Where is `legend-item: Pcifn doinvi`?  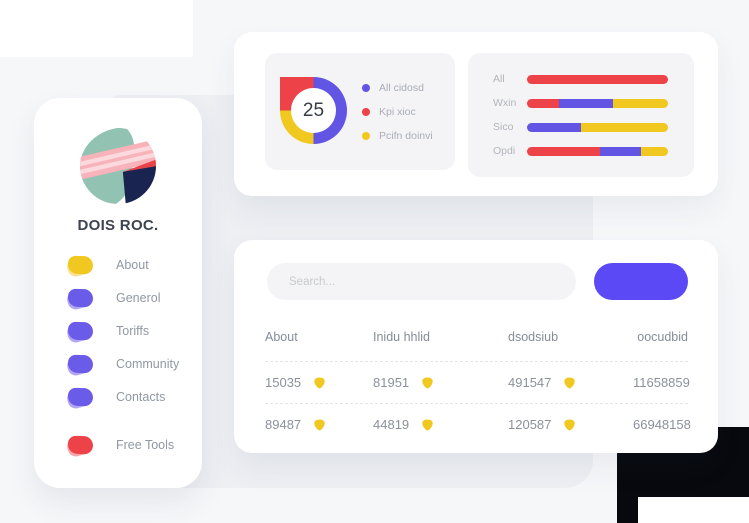
legend-item: Pcifn doinvi is located at coordinates (397, 136).